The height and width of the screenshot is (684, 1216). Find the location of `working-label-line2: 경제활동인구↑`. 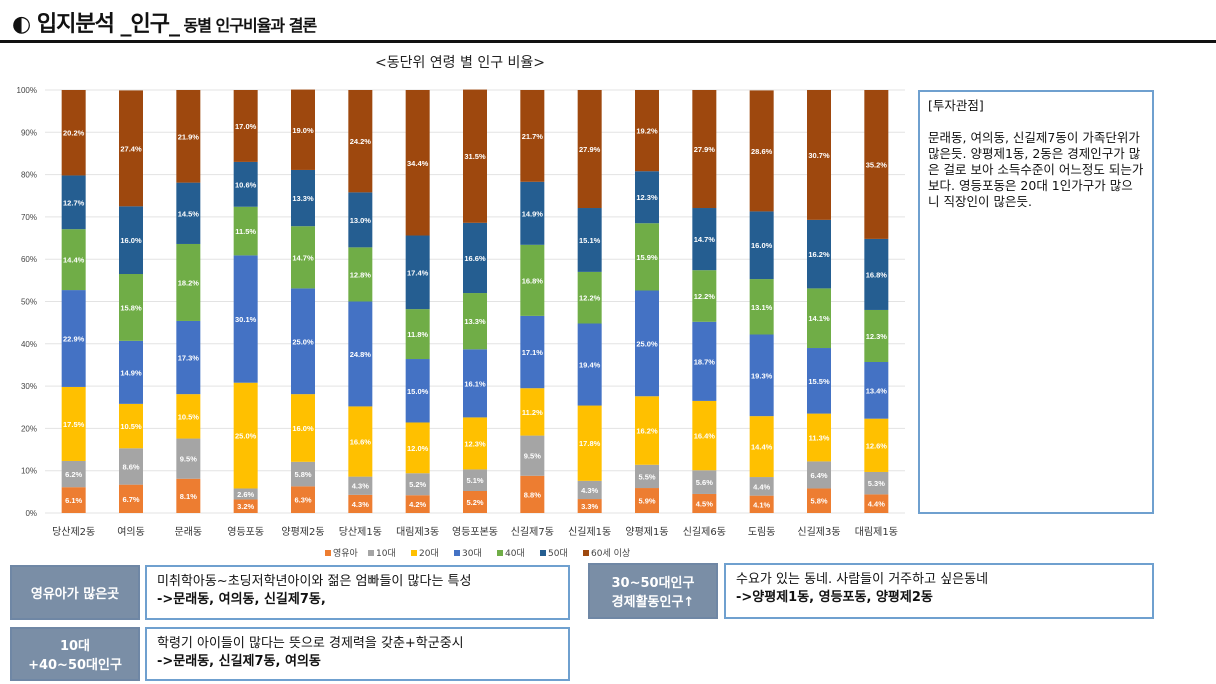

working-label-line2: 경제활동인구↑ is located at coordinates (653, 602).